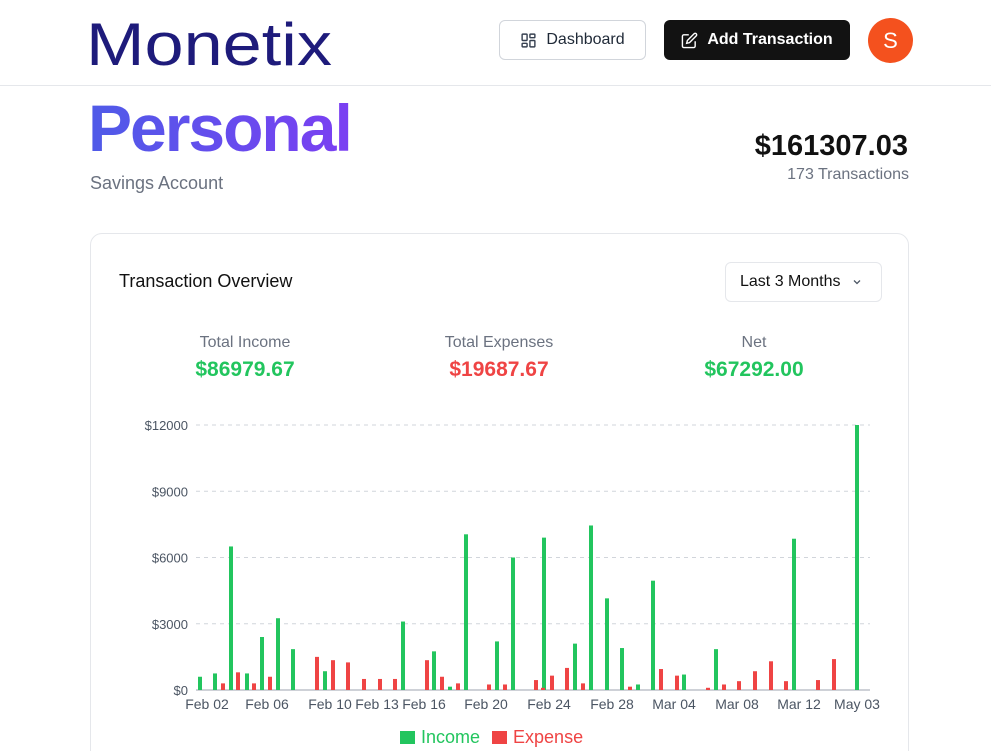 This screenshot has height=751, width=991. Describe the element at coordinates (856, 282) in the screenshot. I see `chevron-down-icon` at that location.